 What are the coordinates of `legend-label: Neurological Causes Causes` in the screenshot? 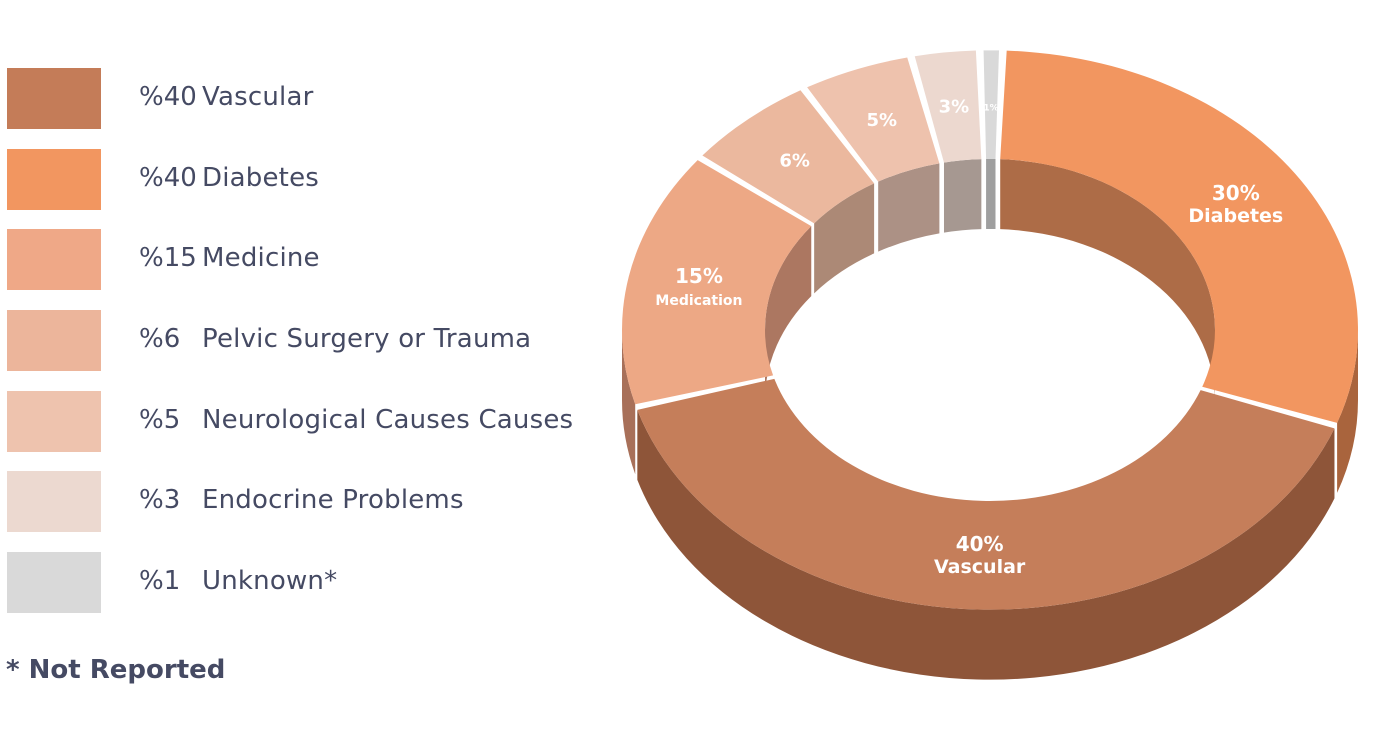 It's located at (388, 420).